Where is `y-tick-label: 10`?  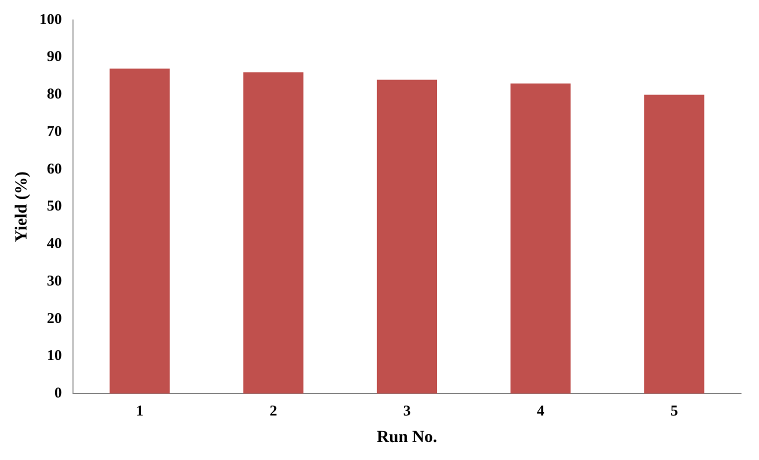 y-tick-label: 10 is located at coordinates (54, 356).